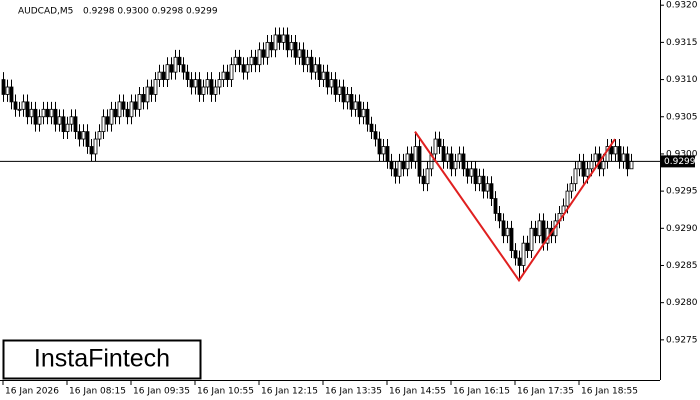 The height and width of the screenshot is (400, 700). Describe the element at coordinates (481, 392) in the screenshot. I see `x-tick-label: 16 Jan 16:15` at that location.